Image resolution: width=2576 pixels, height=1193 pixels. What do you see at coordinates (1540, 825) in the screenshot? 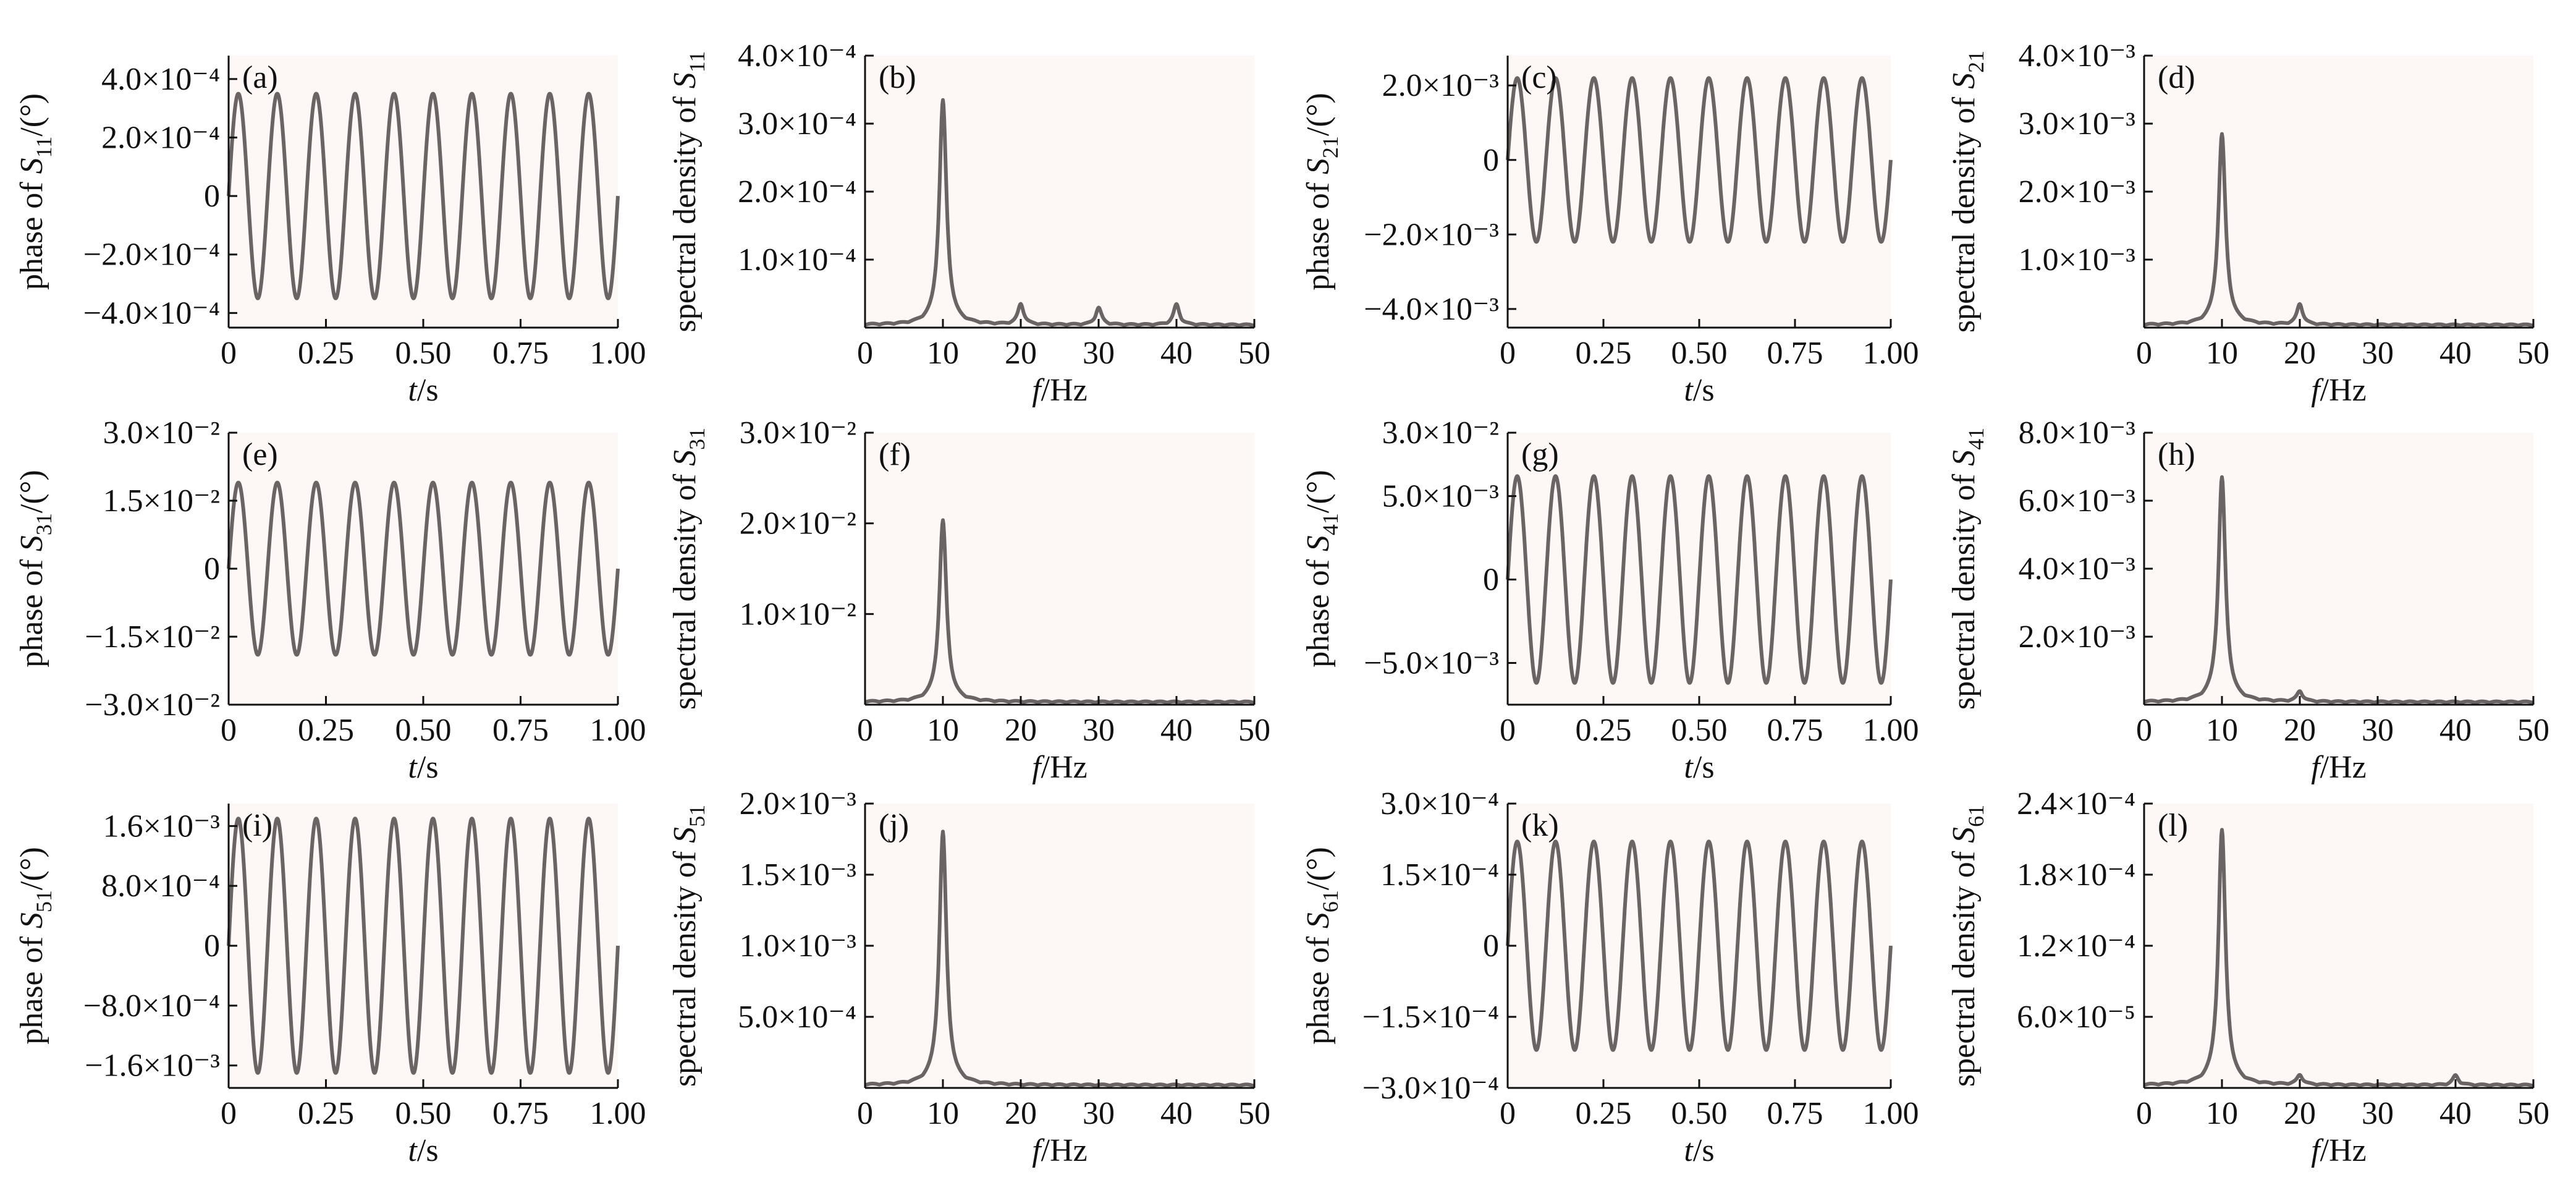
I see `panel-label: (k)` at bounding box center [1540, 825].